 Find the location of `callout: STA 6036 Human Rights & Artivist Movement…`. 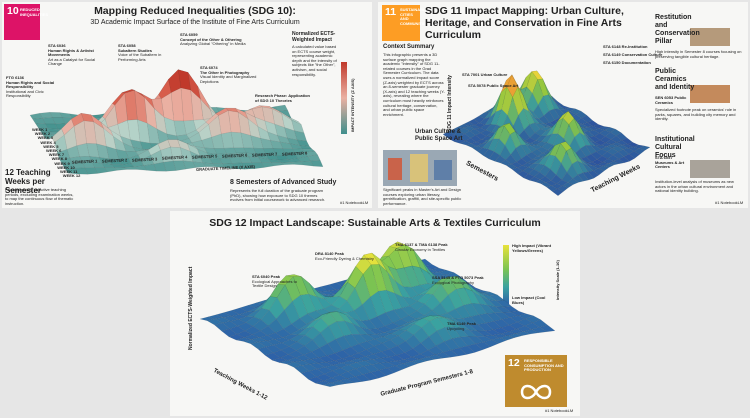

callout: STA 6036 Human Rights & Artivist Movement… is located at coordinates (79, 55).